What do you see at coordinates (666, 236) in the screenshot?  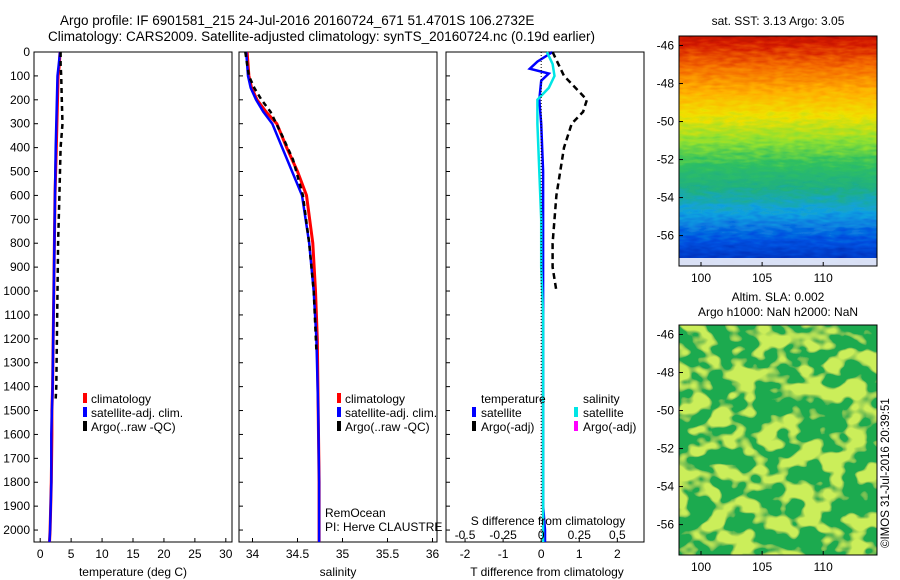 I see `map-y-tick-label: -56` at bounding box center [666, 236].